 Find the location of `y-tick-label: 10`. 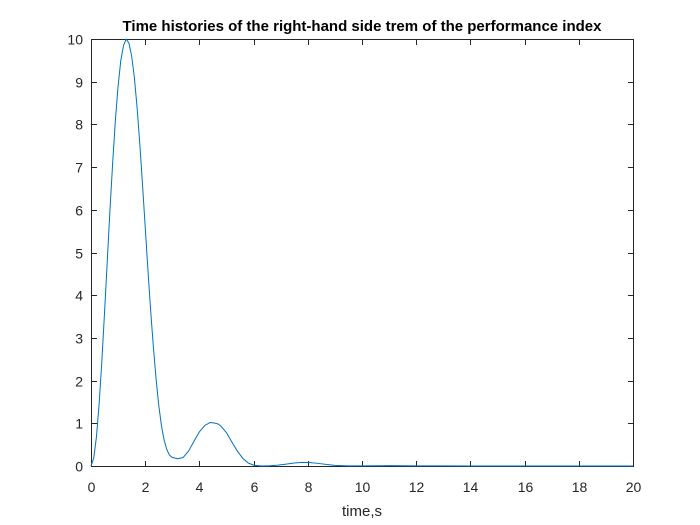

y-tick-label: 10 is located at coordinates (75, 40).